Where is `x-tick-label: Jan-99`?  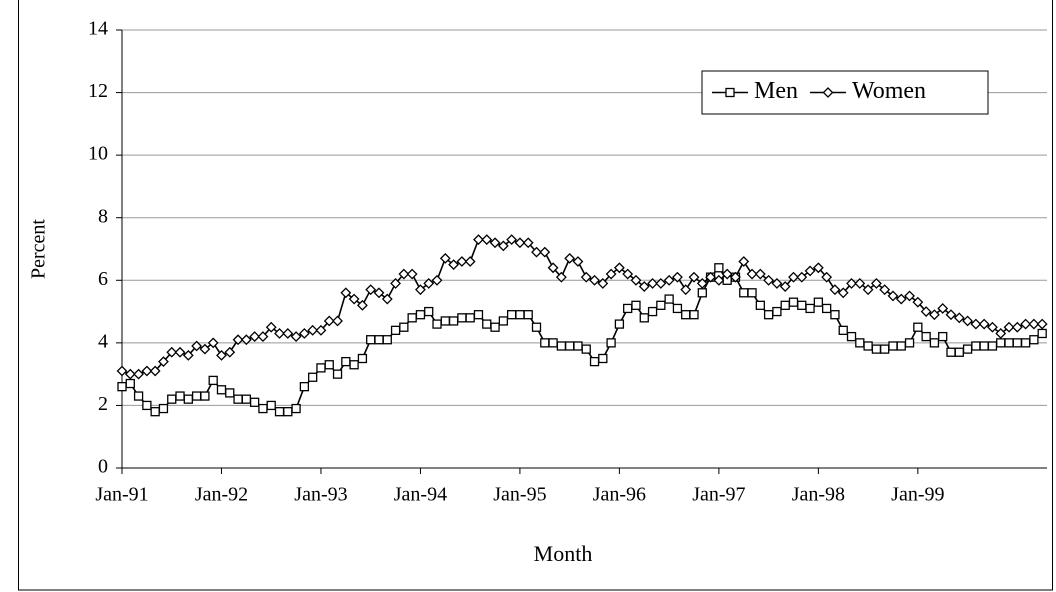
x-tick-label: Jan-99 is located at coordinates (917, 495).